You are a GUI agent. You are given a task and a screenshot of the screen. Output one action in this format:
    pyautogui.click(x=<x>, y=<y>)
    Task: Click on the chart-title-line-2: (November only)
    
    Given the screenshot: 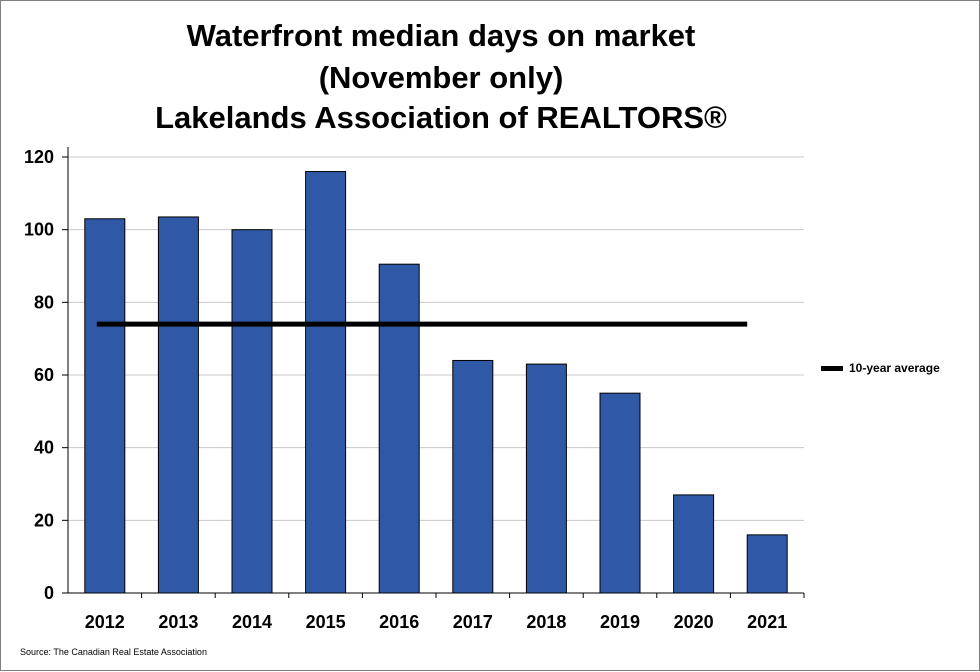 What is the action you would take?
    pyautogui.click(x=441, y=77)
    